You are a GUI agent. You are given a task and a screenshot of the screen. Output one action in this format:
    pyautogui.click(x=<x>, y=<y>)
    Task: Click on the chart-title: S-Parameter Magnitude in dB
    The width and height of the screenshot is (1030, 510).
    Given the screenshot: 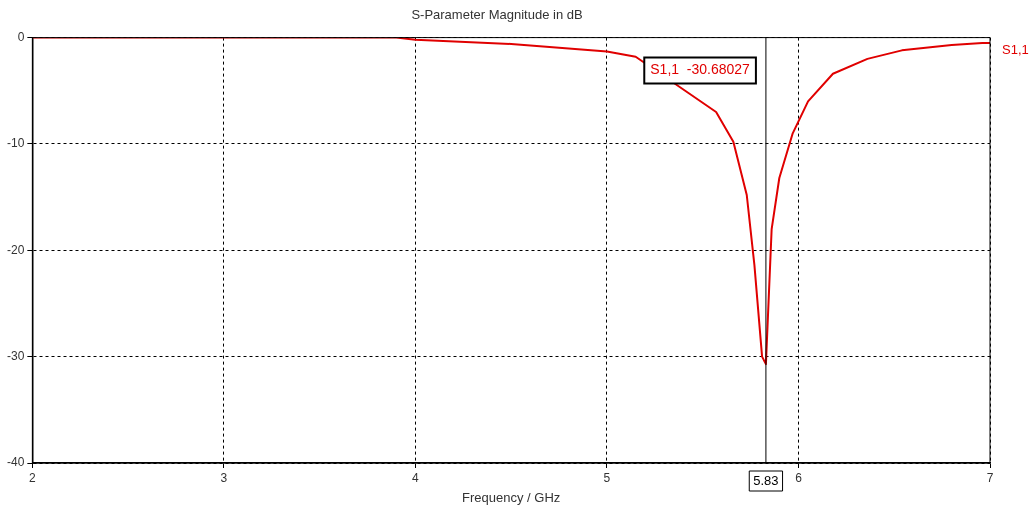 What is the action you would take?
    pyautogui.click(x=497, y=15)
    